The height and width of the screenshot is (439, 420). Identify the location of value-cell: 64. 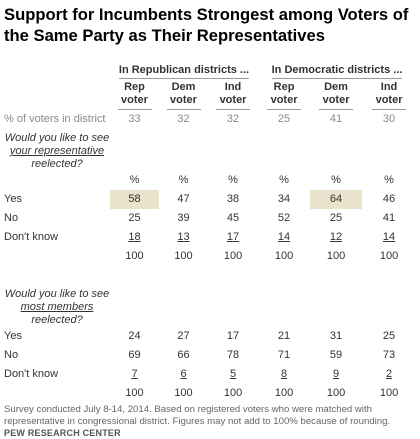
(336, 199).